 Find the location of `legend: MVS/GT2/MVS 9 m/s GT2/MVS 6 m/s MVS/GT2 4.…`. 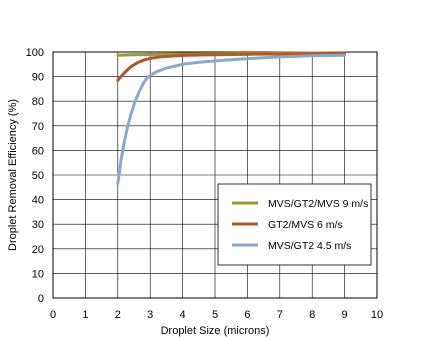

legend: MVS/GT2/MVS 9 m/s GT2/MVS 6 m/s MVS/GT2 4.… is located at coordinates (294, 224).